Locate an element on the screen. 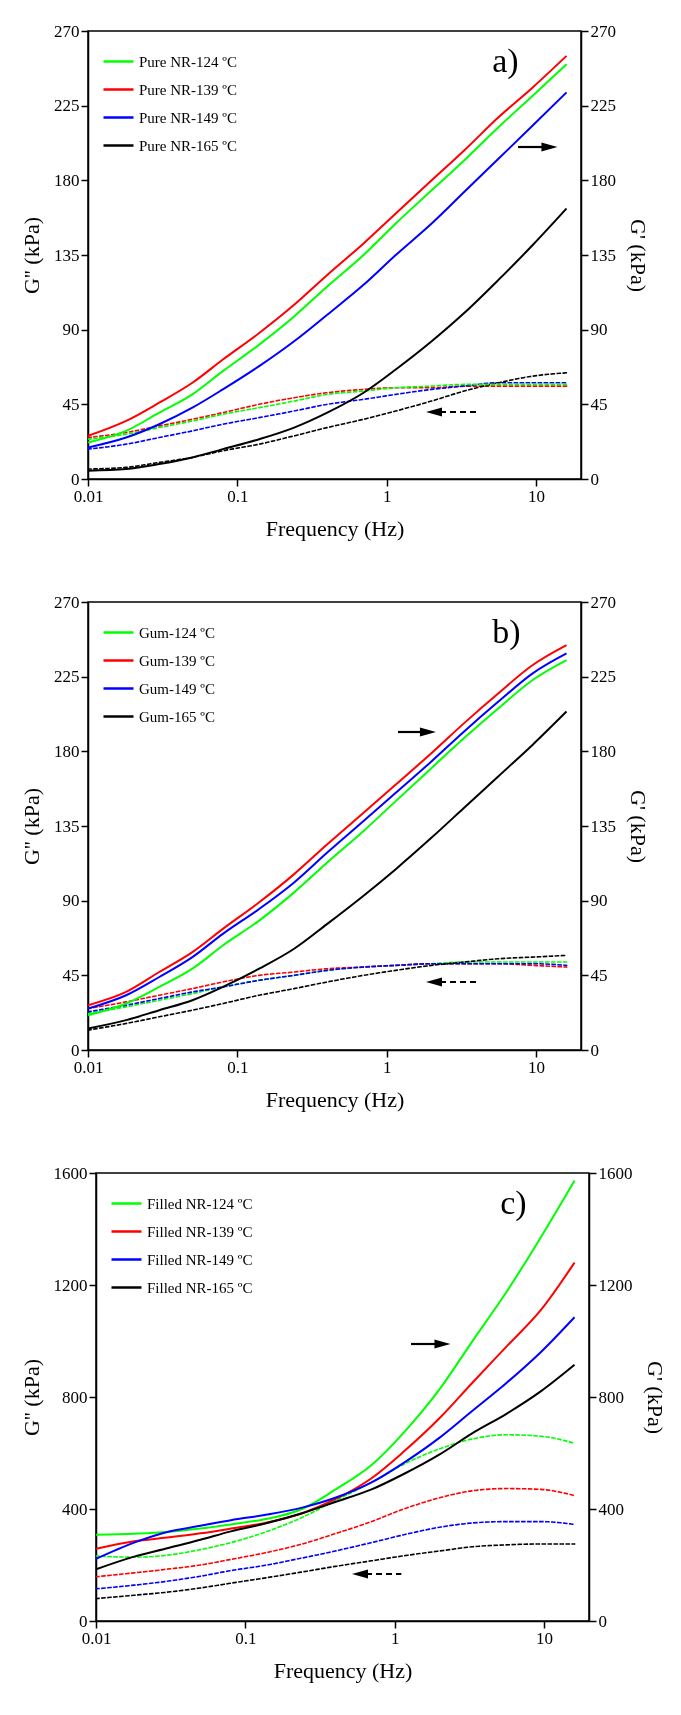  legend-label: Filled NR-149 ºC is located at coordinates (200, 1259).